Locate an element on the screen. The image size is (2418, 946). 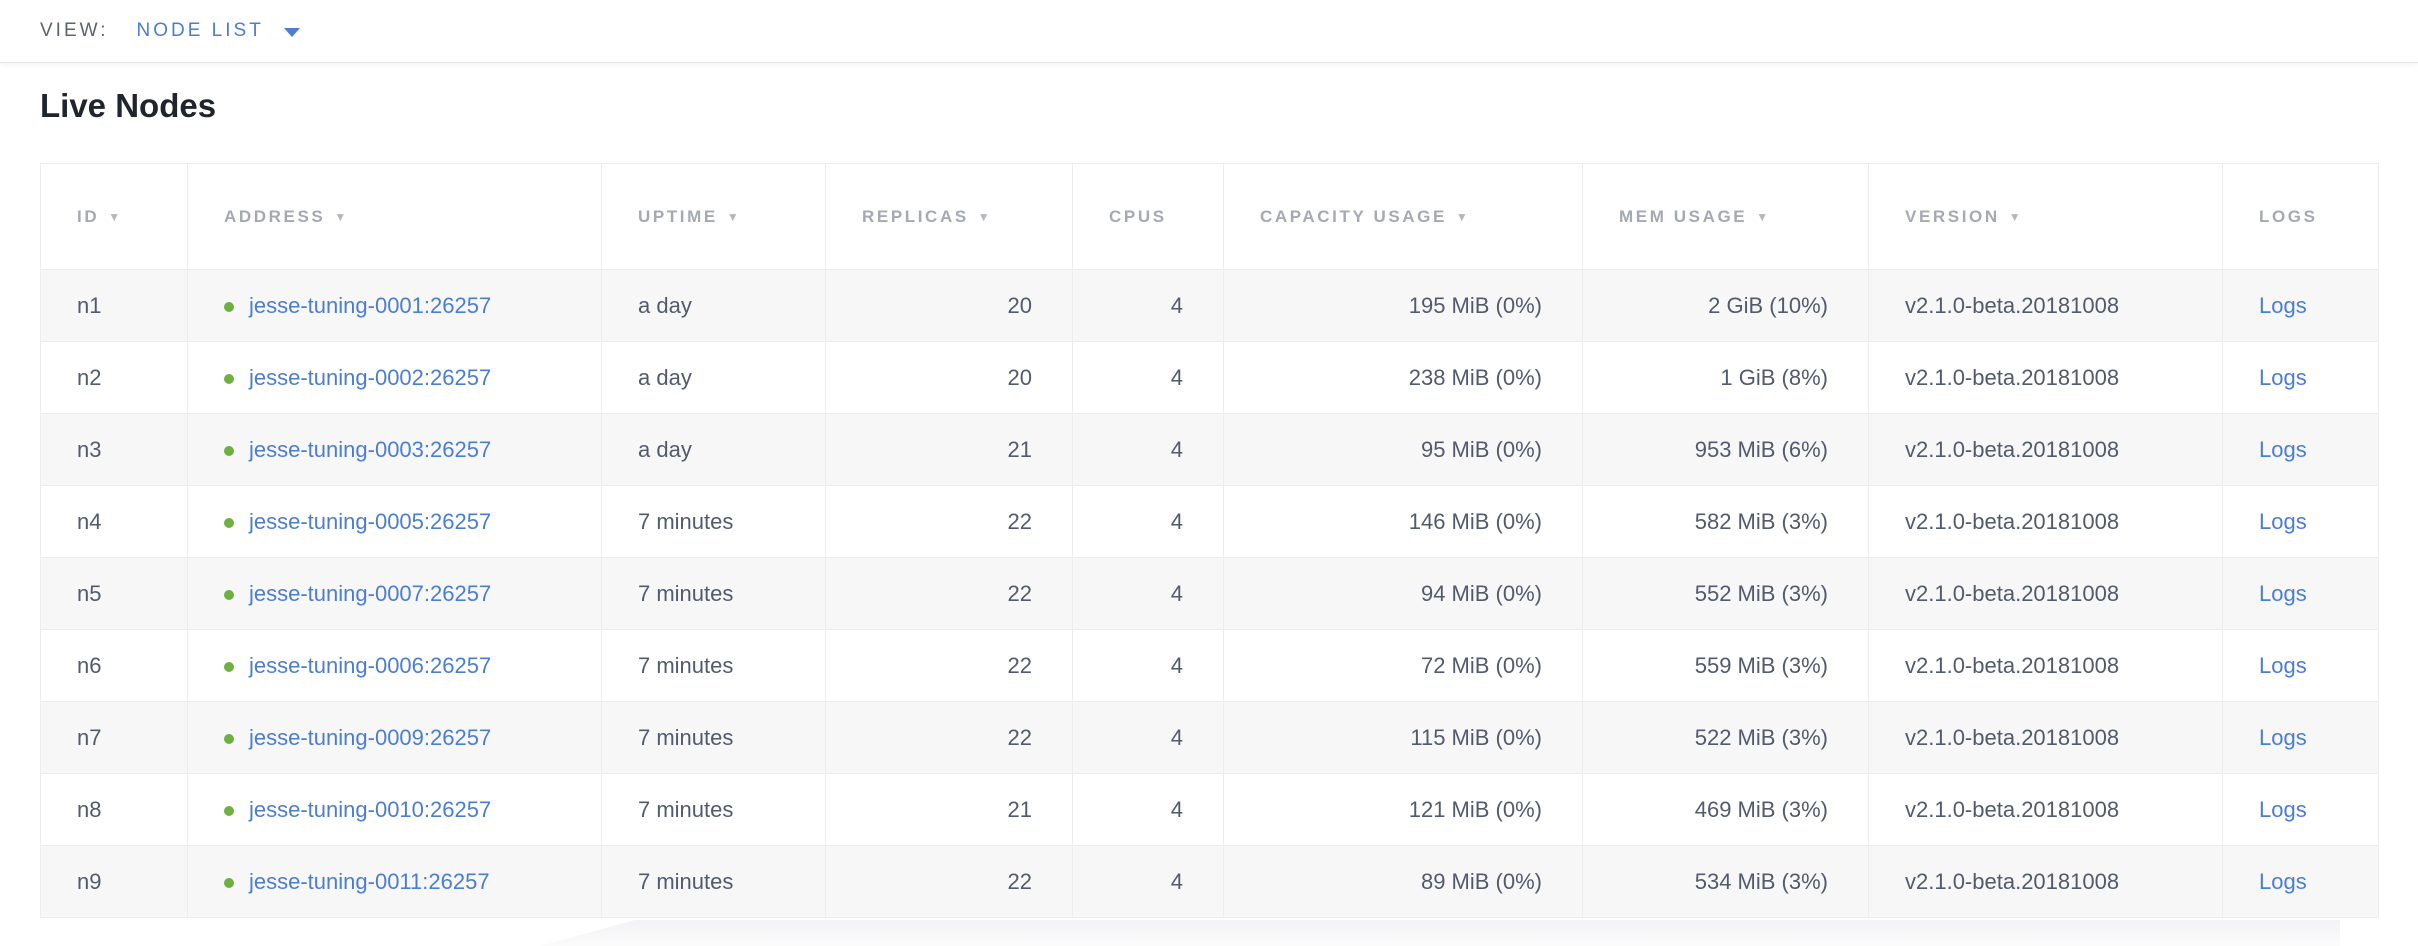
column-header-mem: MEM USAGE ▼ is located at coordinates (1725, 216).